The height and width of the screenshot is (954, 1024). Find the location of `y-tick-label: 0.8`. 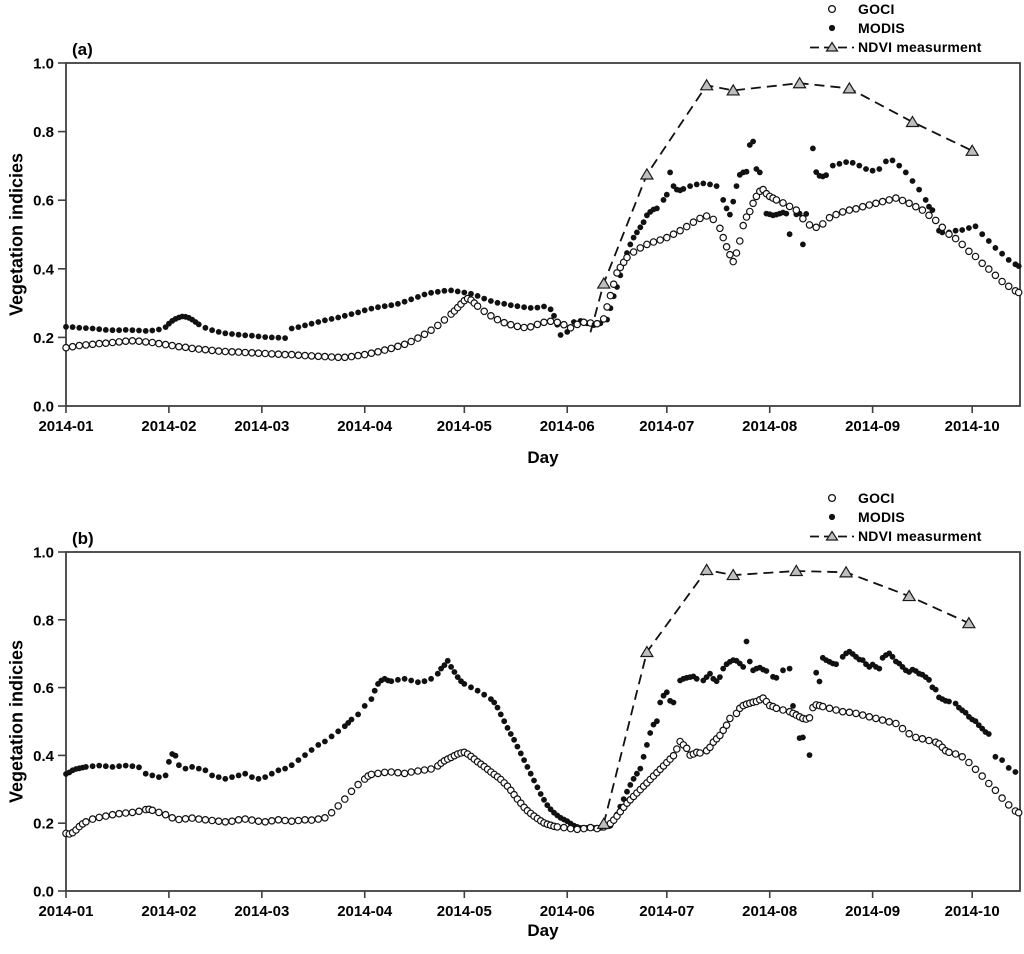

y-tick-label: 0.8 is located at coordinates (43, 620).